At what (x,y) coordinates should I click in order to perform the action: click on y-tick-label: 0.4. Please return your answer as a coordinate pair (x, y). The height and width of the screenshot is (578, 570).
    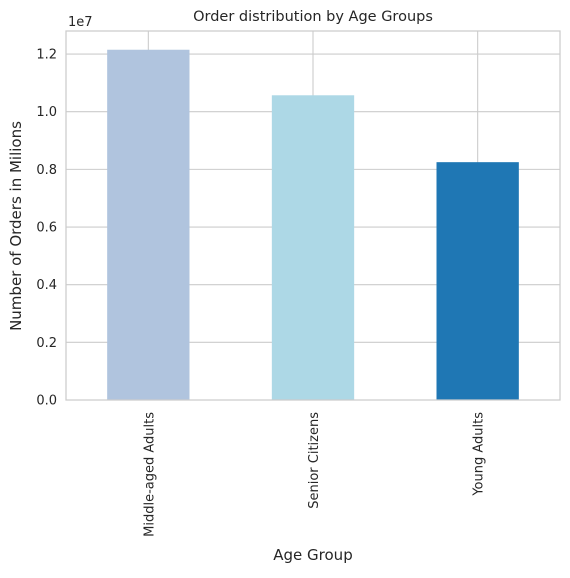
    Looking at the image, I should click on (46, 285).